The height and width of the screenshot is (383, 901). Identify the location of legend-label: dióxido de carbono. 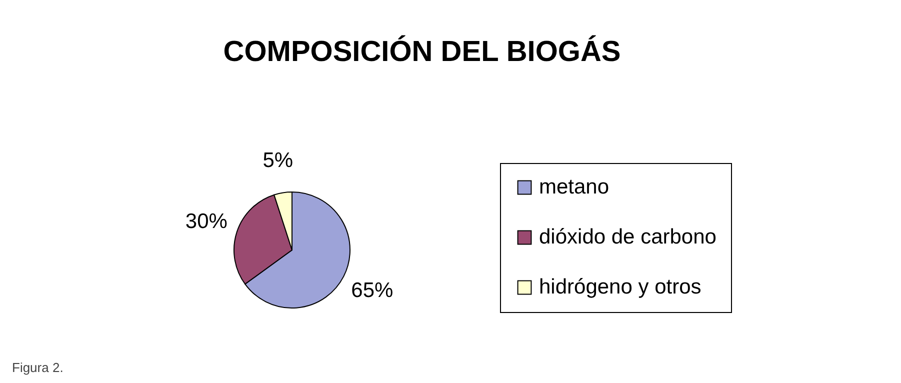
(627, 237).